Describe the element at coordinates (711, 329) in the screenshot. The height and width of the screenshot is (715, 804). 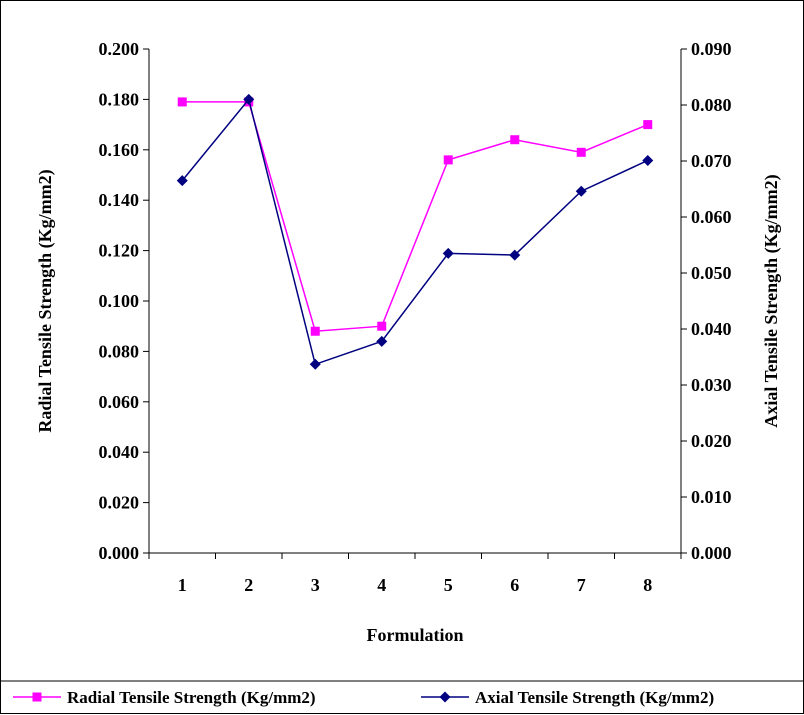
I see `y-right-tick-label: 0.040` at that location.